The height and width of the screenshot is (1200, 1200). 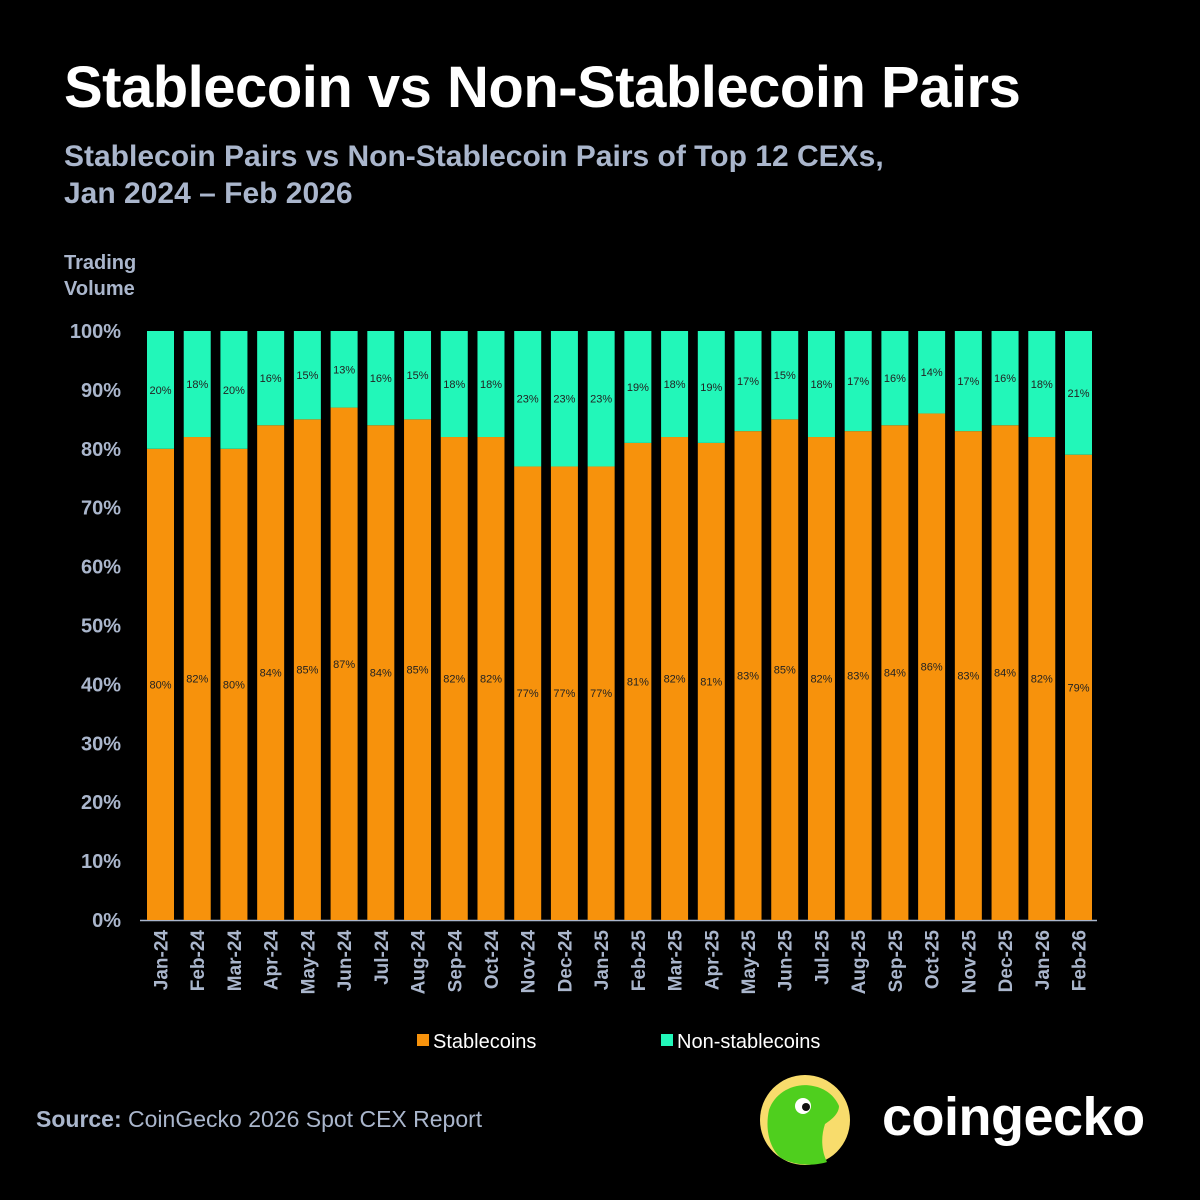 I want to click on coingecko-logo-icon, so click(x=805, y=1120).